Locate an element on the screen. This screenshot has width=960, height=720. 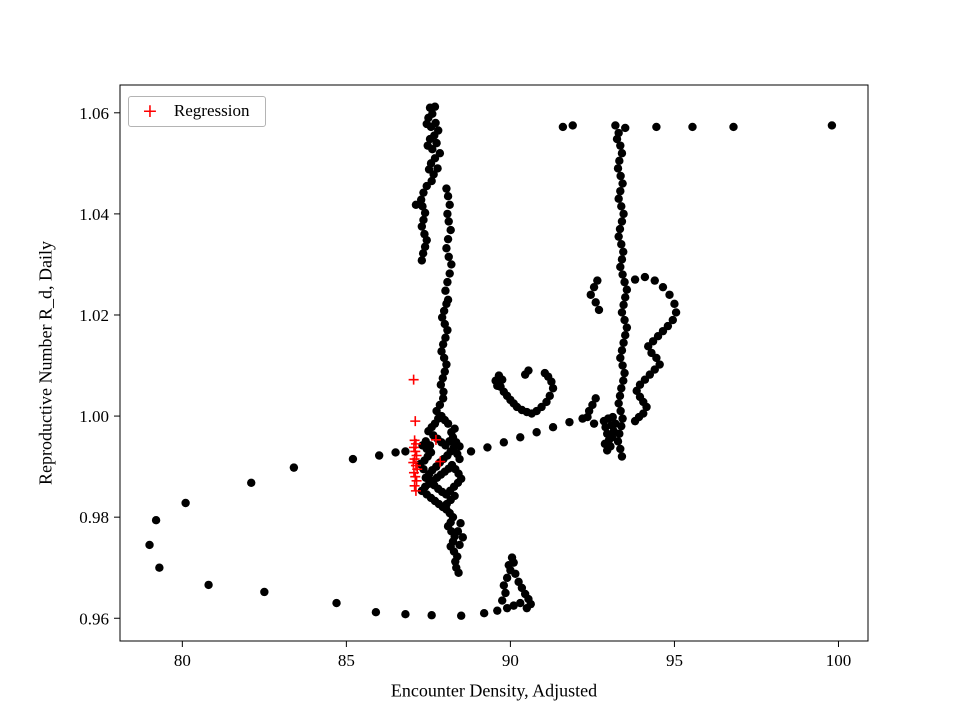
x-tick-label: 85 is located at coordinates (346, 660).